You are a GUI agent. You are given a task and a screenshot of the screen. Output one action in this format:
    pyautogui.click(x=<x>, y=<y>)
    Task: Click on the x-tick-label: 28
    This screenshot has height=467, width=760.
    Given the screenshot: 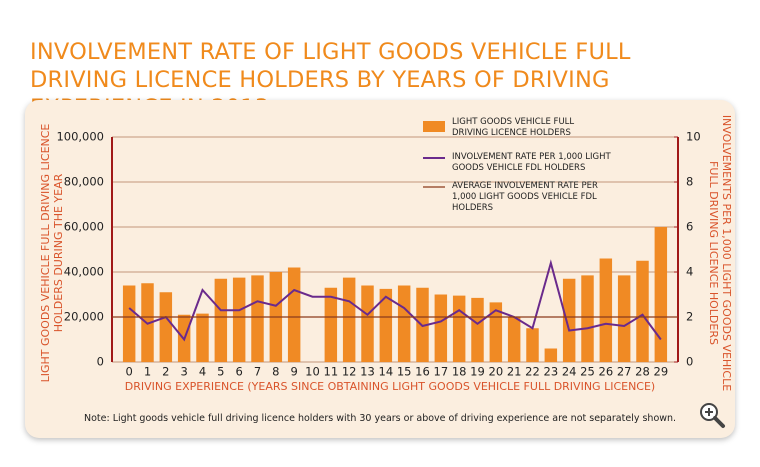 What is the action you would take?
    pyautogui.click(x=642, y=372)
    